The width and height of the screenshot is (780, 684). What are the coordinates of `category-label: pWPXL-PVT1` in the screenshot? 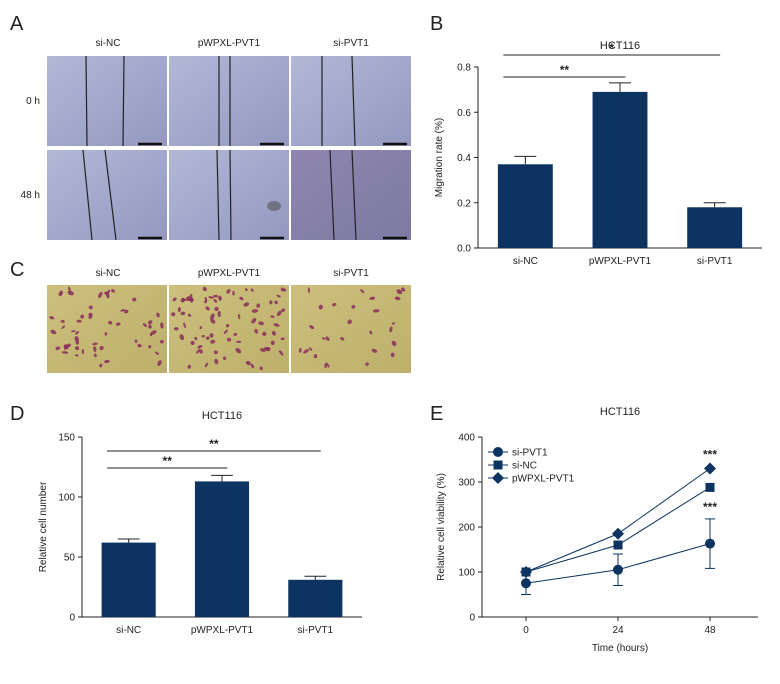 It's located at (620, 261).